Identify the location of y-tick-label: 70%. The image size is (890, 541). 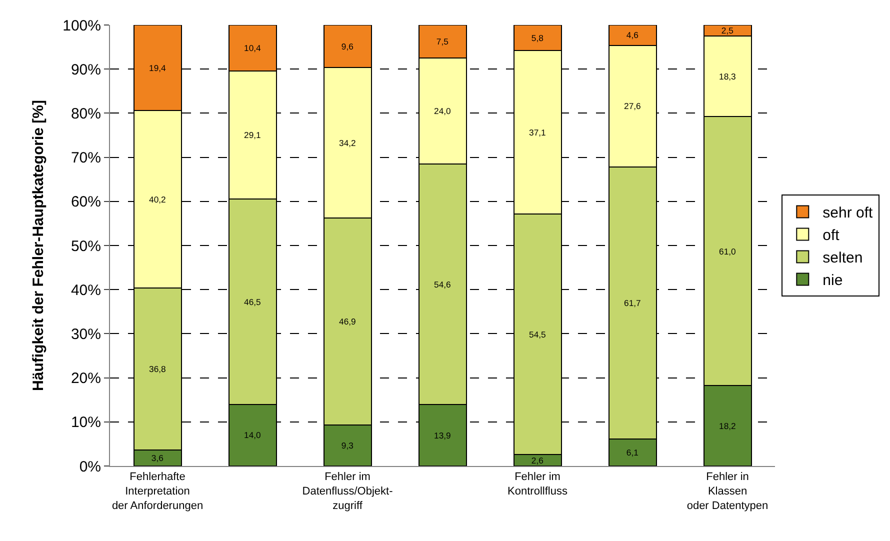
(85, 158).